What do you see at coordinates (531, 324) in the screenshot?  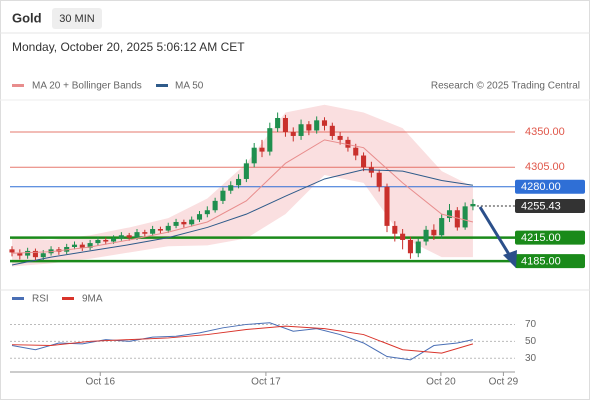 I see `y-tick-label: 70` at bounding box center [531, 324].